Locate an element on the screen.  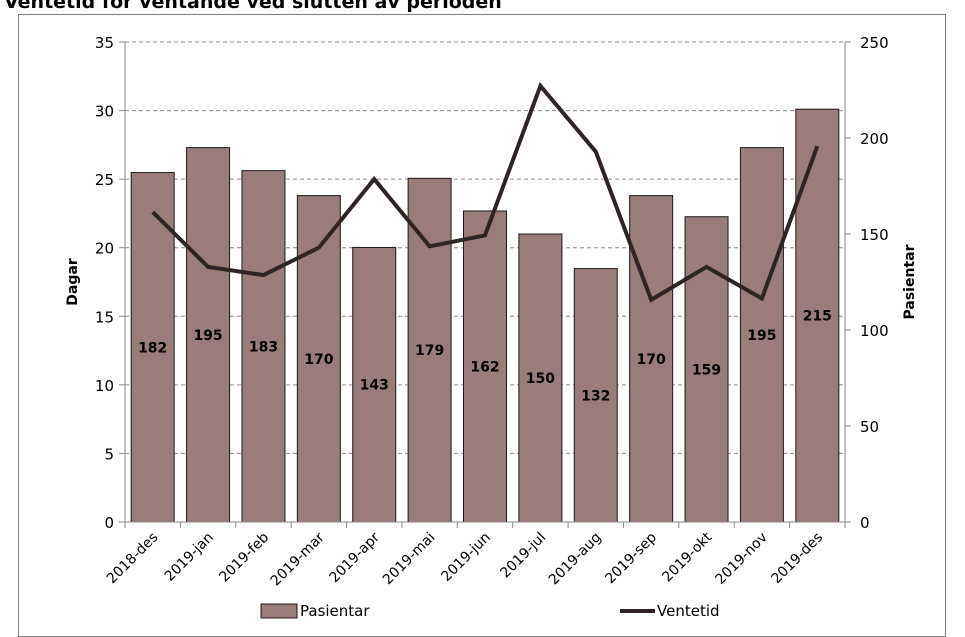
bar-2019-des is located at coordinates (817, 315).